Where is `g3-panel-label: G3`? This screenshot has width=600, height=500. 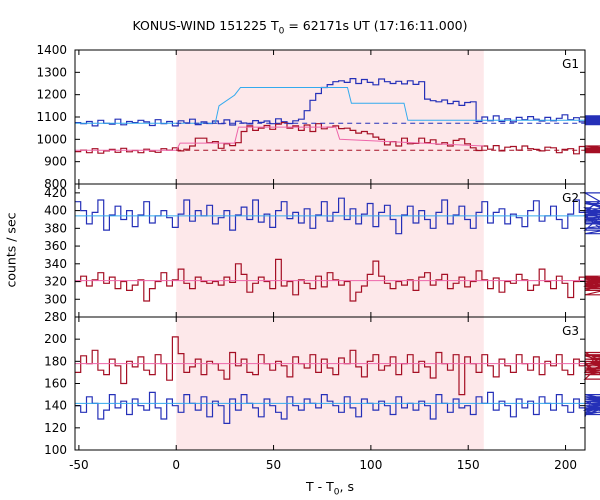
g3-panel-label: G3 is located at coordinates (570, 331).